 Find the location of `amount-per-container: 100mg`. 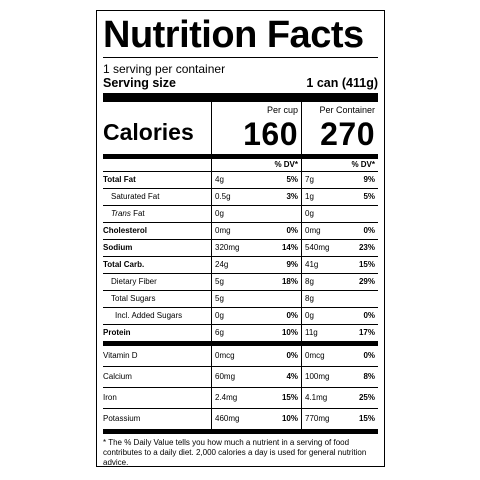

amount-per-container: 100mg is located at coordinates (322, 377).